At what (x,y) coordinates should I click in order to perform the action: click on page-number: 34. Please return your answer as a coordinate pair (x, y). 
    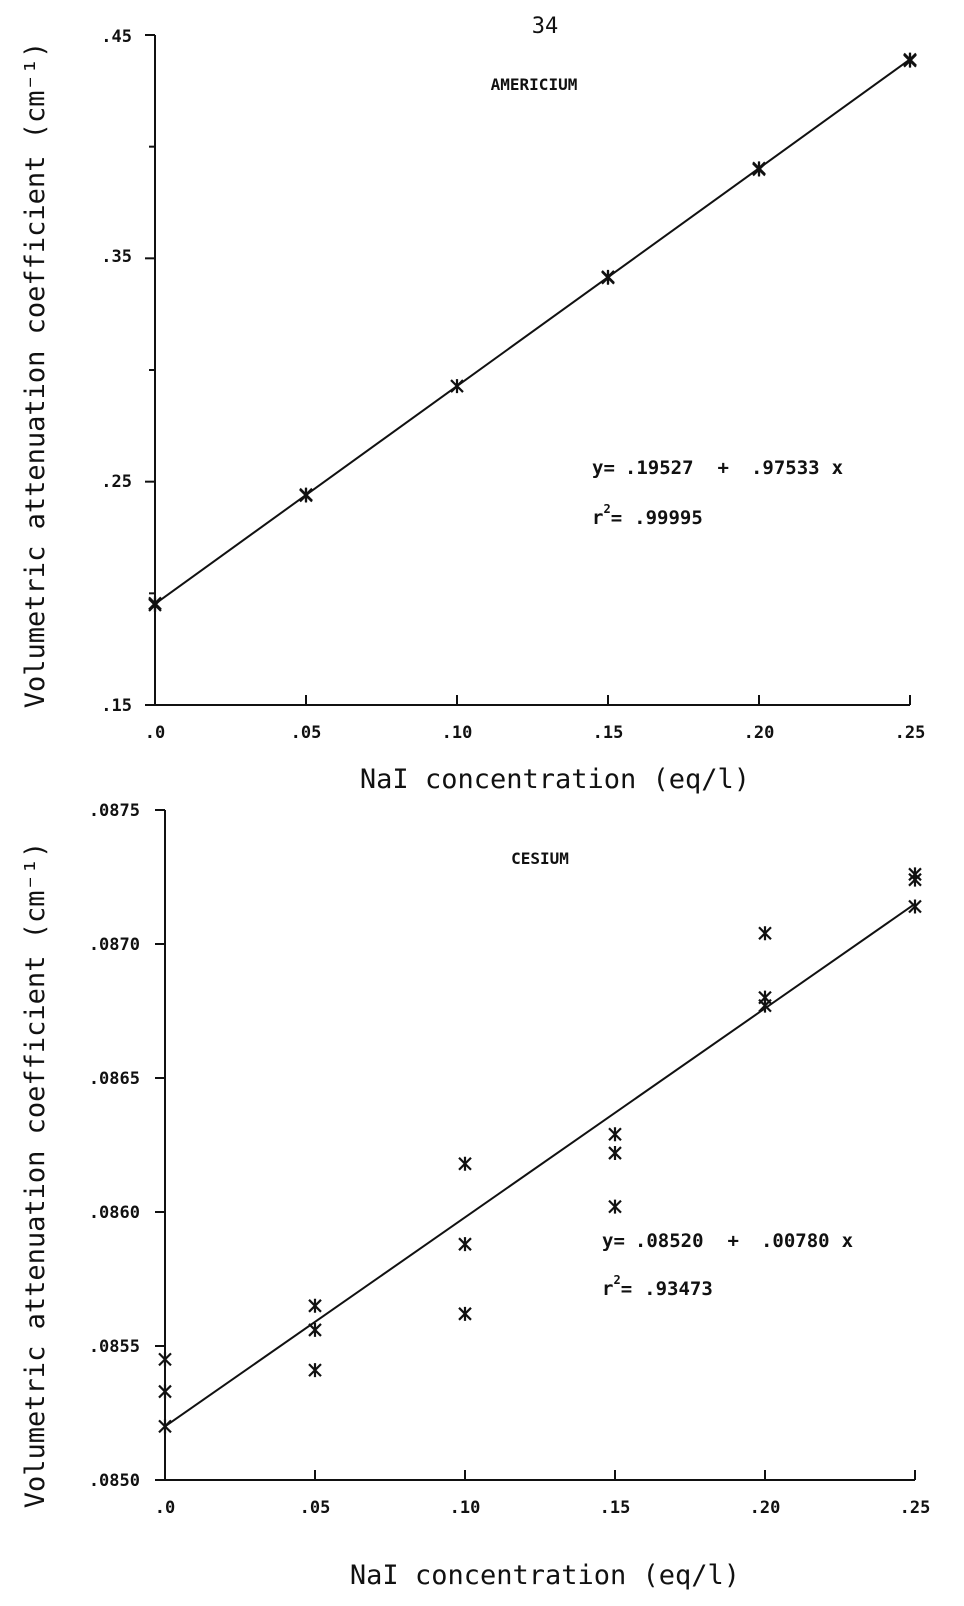
    Looking at the image, I should click on (545, 26).